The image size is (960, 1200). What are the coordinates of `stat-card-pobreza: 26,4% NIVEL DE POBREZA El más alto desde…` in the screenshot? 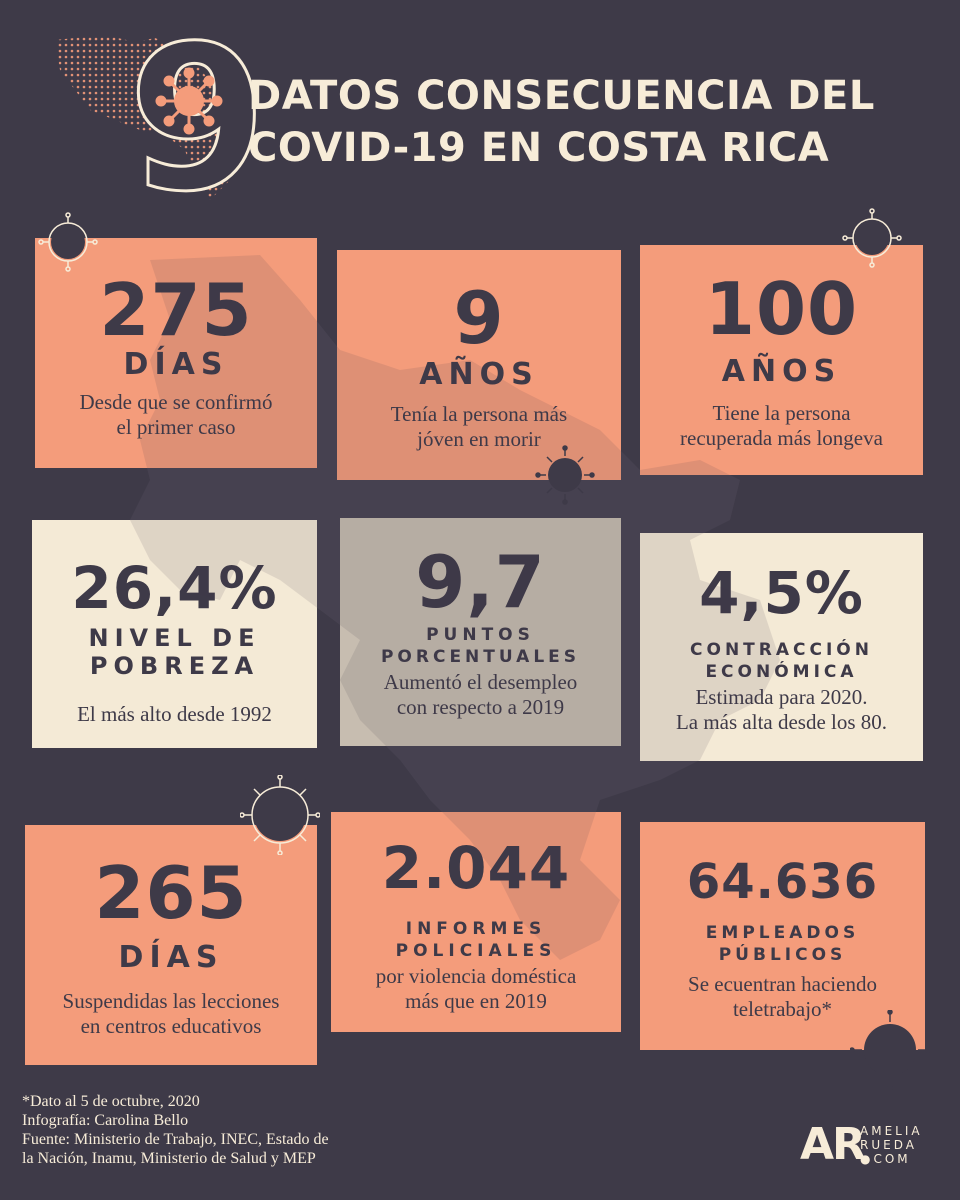 It's located at (174, 634).